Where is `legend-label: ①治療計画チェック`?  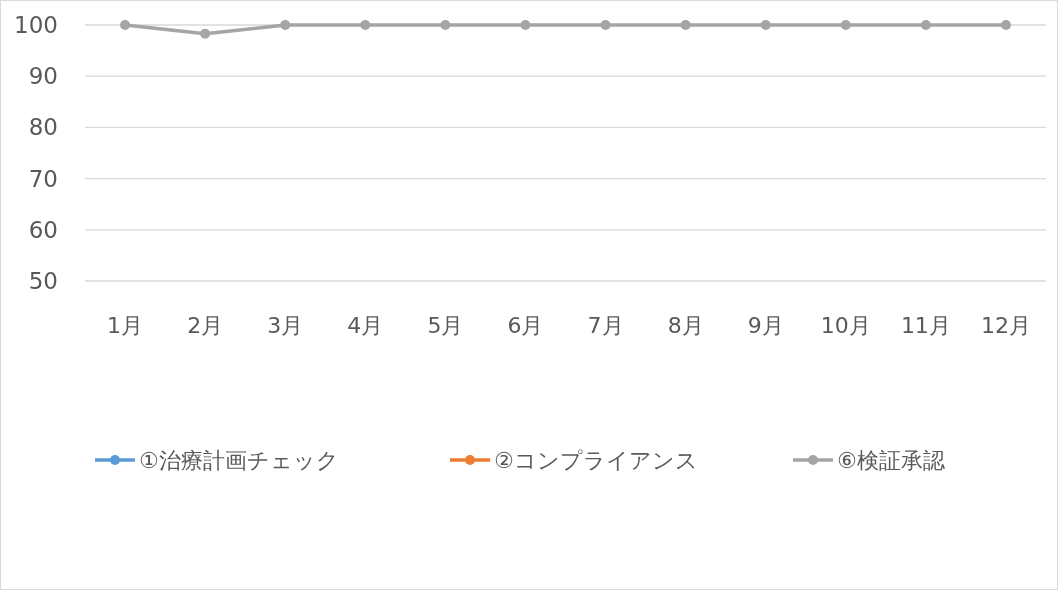 legend-label: ①治療計画チェック is located at coordinates (239, 460).